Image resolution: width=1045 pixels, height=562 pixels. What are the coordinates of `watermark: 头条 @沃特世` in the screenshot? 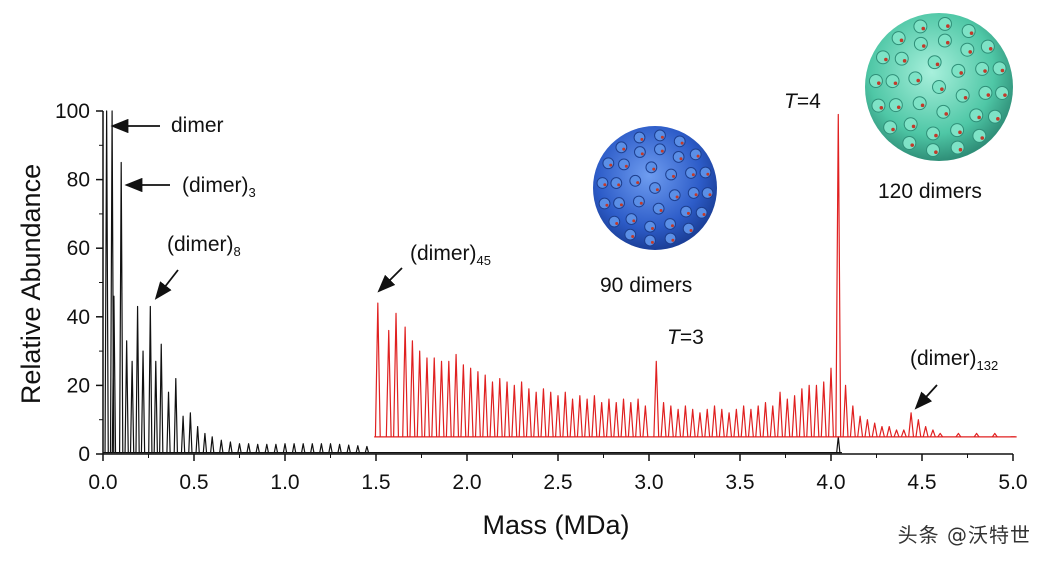 It's located at (964, 535).